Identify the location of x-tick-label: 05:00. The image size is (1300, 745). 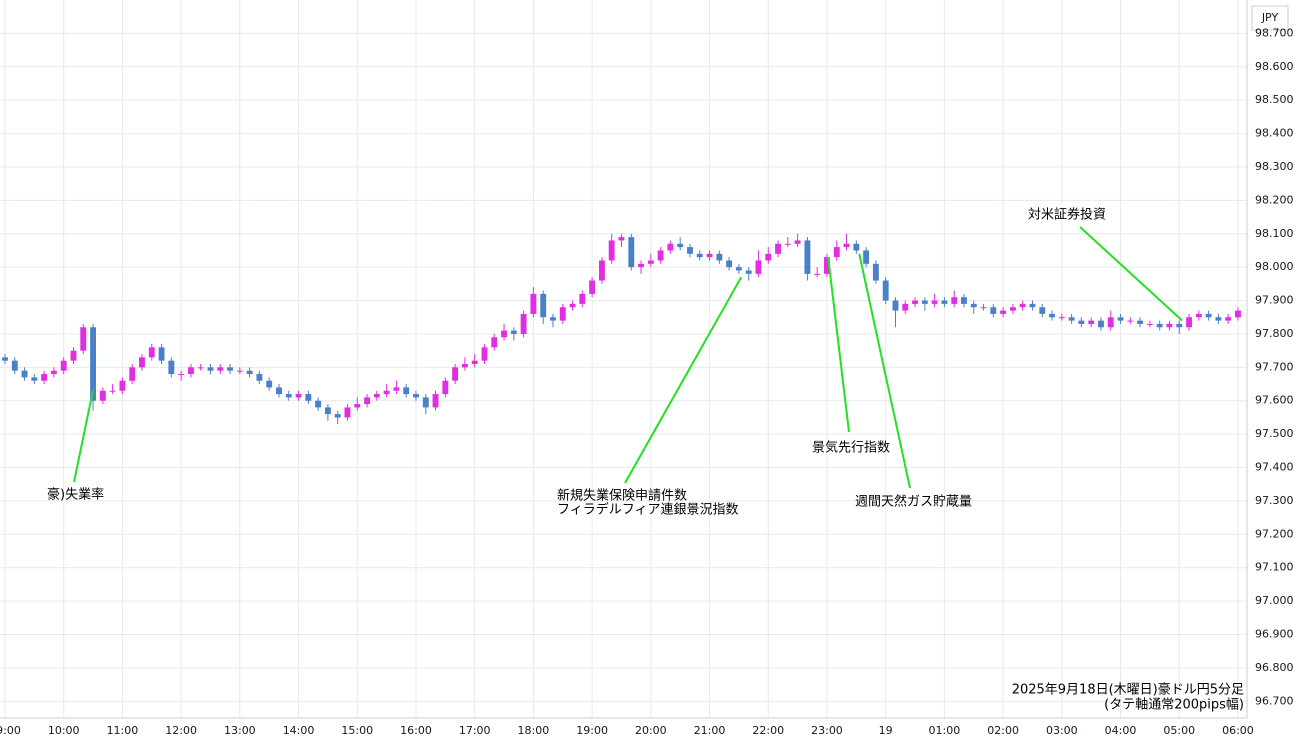
(1179, 730).